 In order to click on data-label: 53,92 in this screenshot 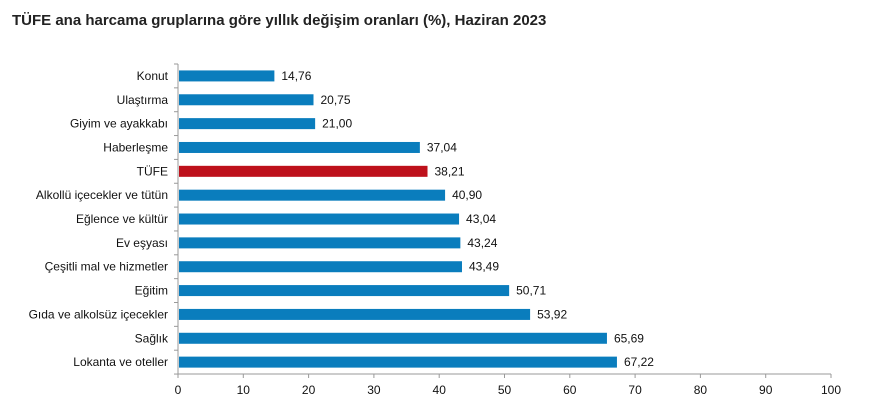, I will do `click(552, 314)`.